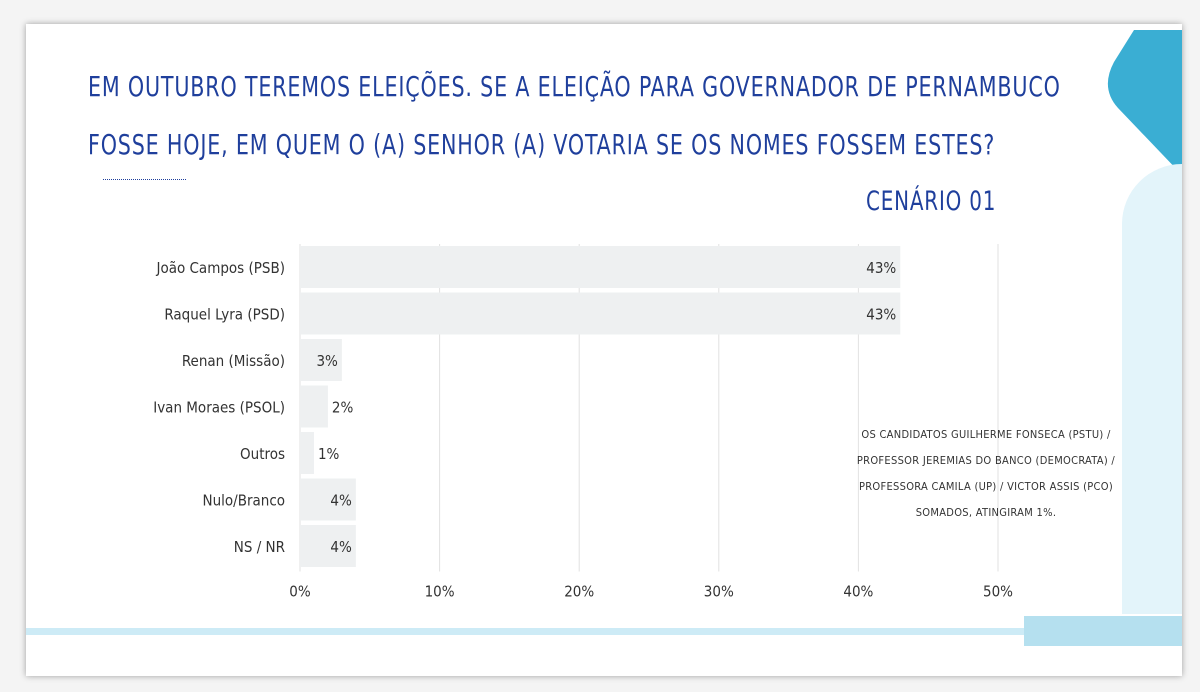  Describe the element at coordinates (329, 454) in the screenshot. I see `value-label: 1%` at that location.